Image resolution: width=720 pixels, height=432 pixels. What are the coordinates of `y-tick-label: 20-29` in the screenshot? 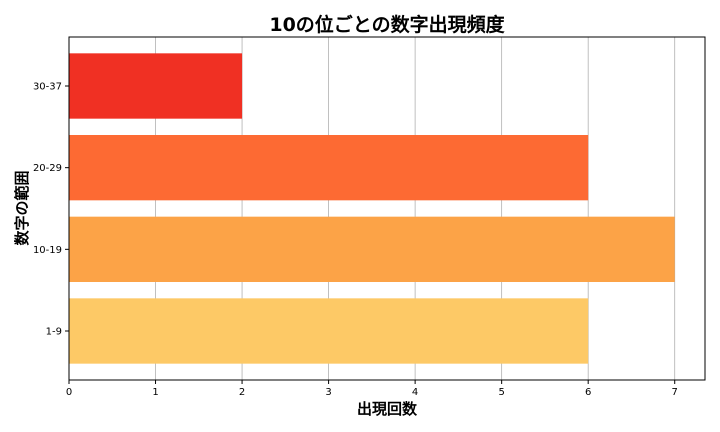 It's located at (47, 168).